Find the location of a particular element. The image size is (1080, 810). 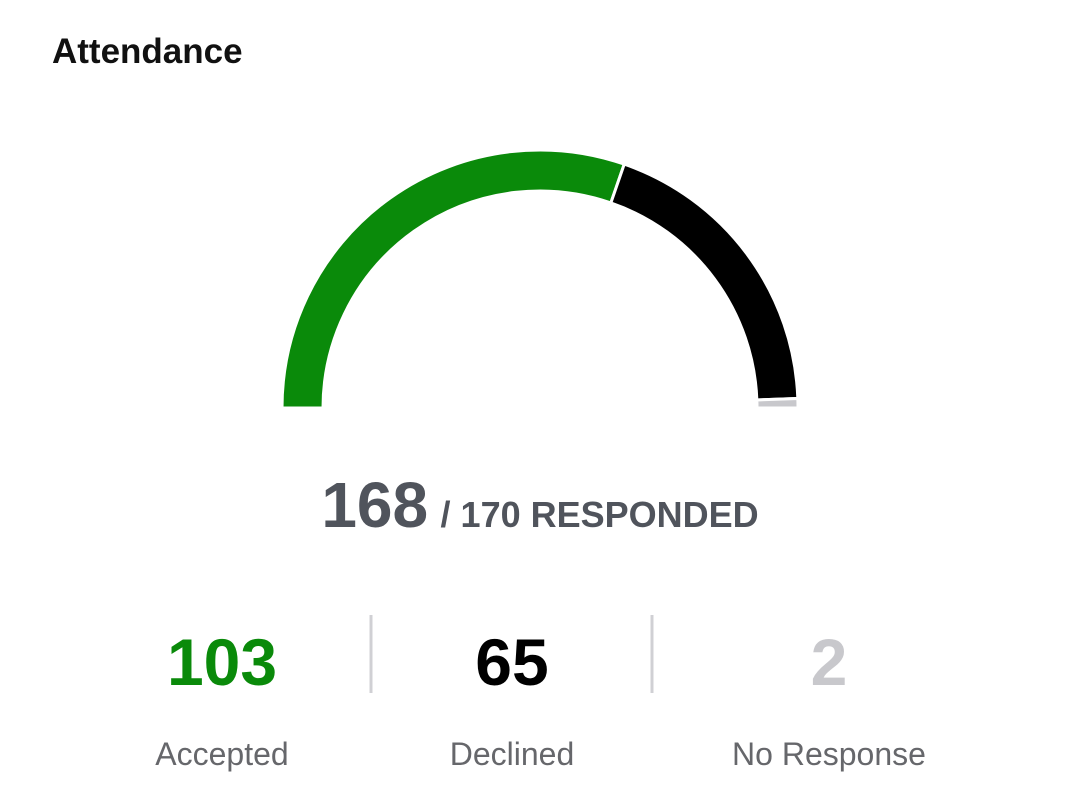

stat-value: 103 is located at coordinates (222, 662).